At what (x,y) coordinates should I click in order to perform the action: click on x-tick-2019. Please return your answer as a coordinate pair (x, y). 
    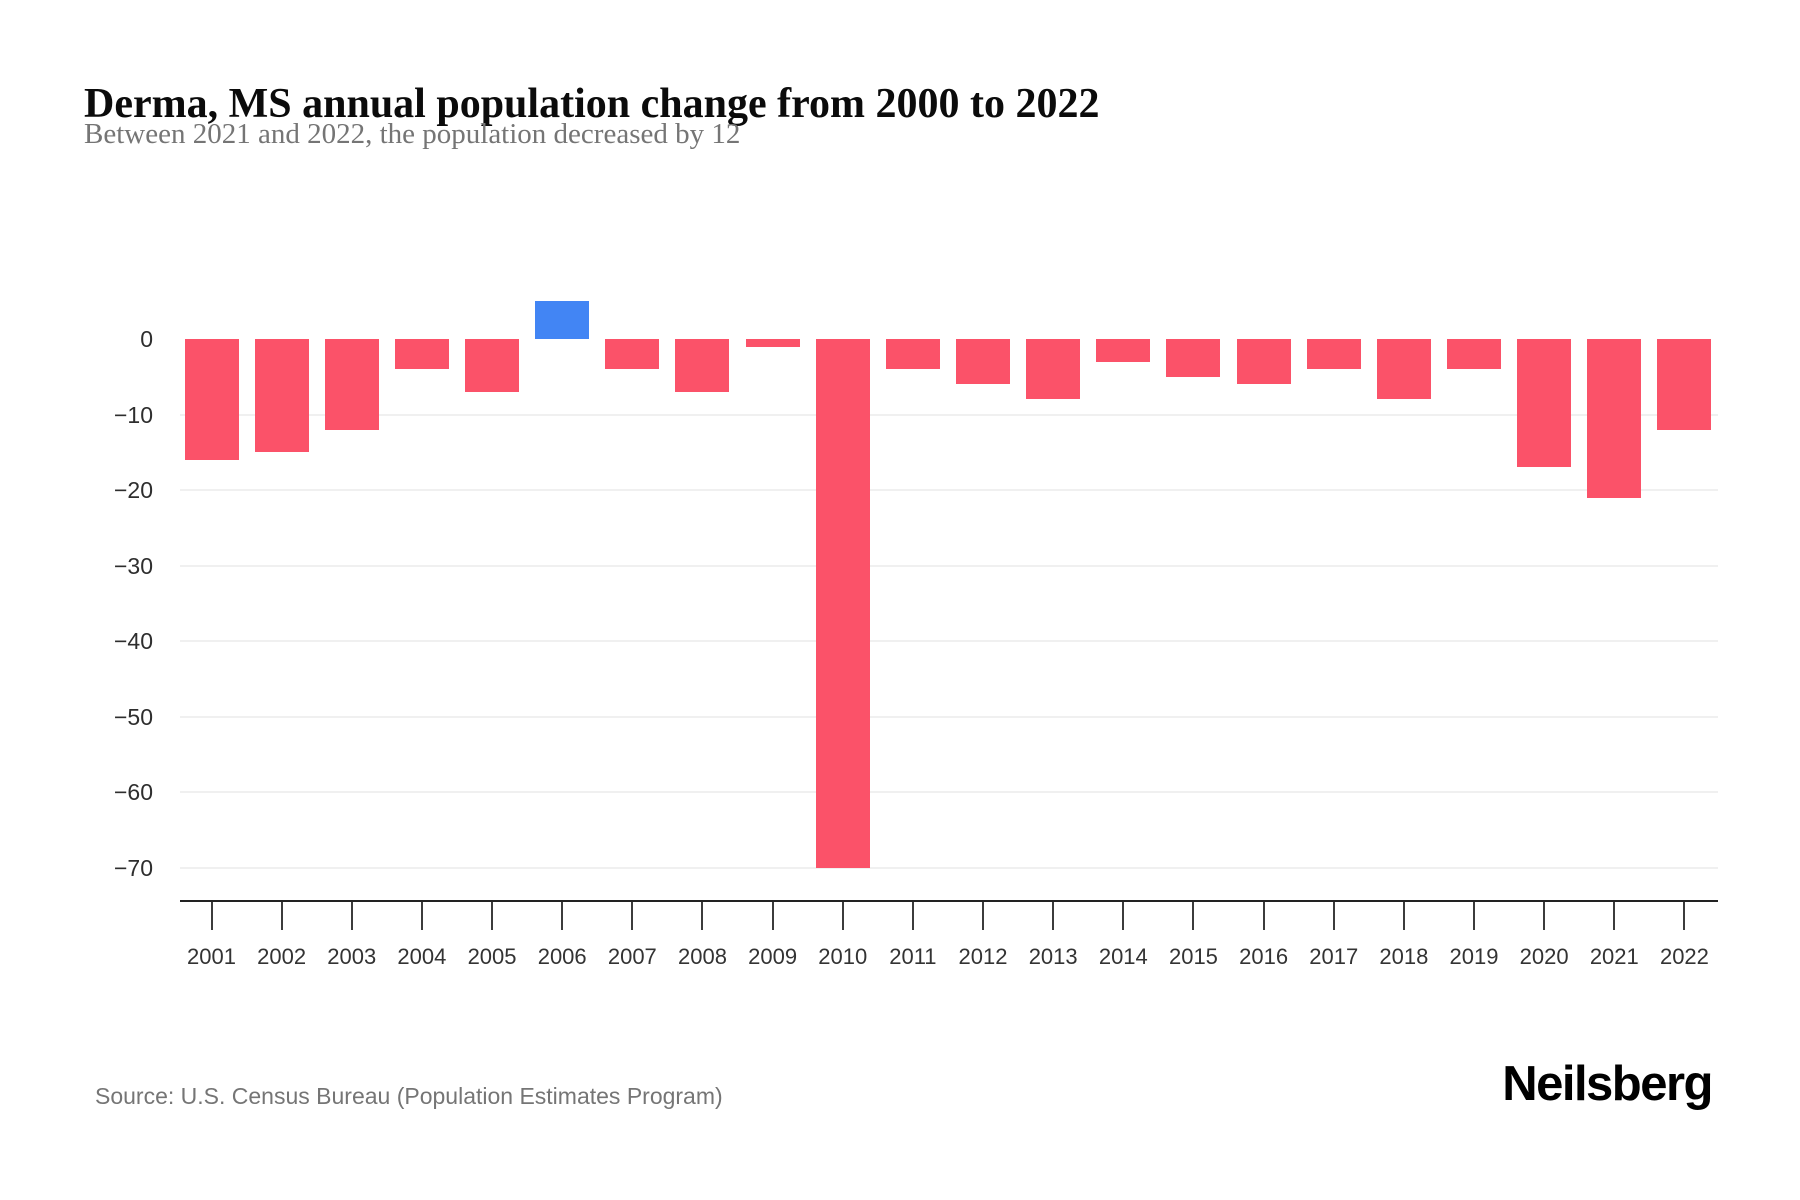
    Looking at the image, I should click on (1474, 916).